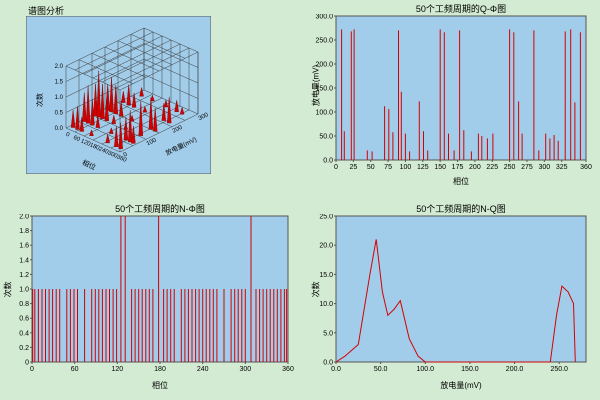  Describe the element at coordinates (24, 260) in the screenshot. I see `svg-text: 1.4` at that location.